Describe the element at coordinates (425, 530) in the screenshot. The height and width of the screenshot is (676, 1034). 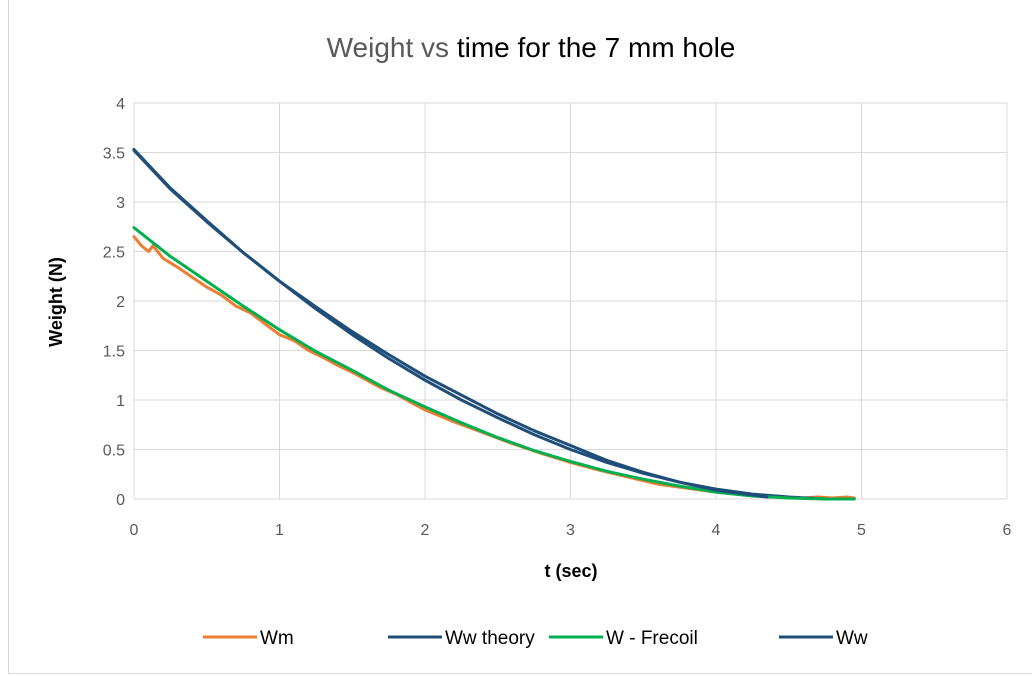
I see `x-tick-label: 2` at that location.